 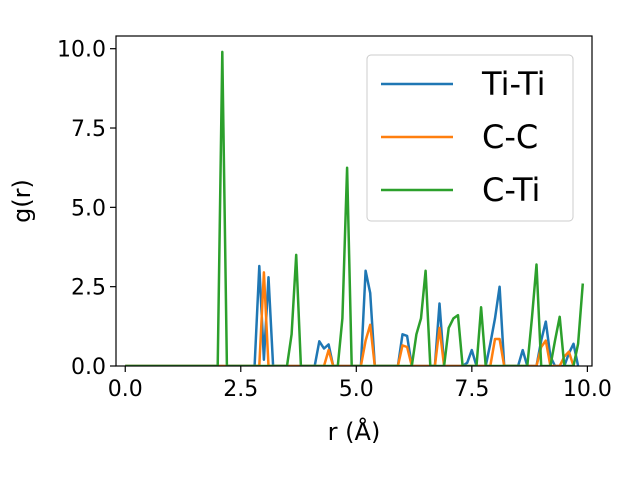 What do you see at coordinates (22, 201) in the screenshot?
I see `y-axis-label: g(r)` at bounding box center [22, 201].